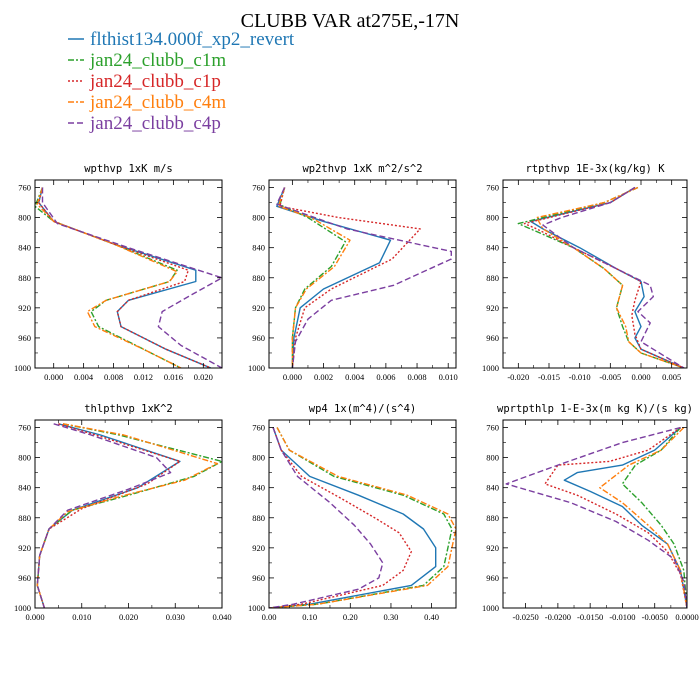 The image size is (700, 700). I want to click on x-tick-label: 0.008, so click(113, 377).